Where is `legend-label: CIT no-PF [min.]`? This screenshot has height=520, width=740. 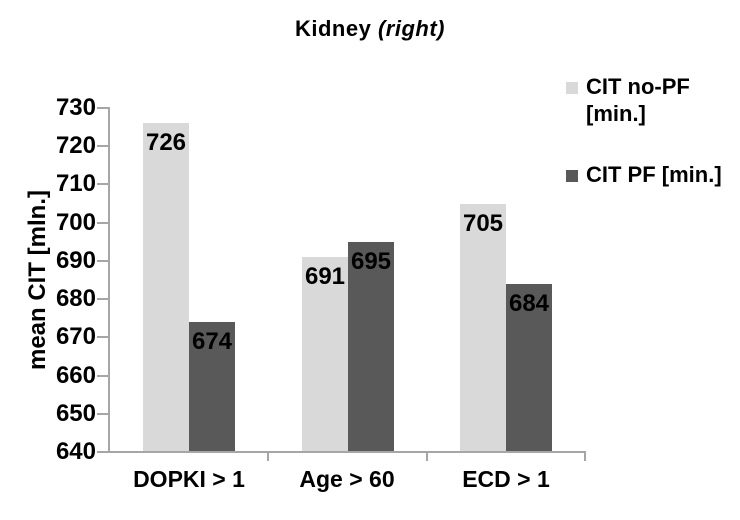
legend-label: CIT no-PF [min.] is located at coordinates (638, 100).